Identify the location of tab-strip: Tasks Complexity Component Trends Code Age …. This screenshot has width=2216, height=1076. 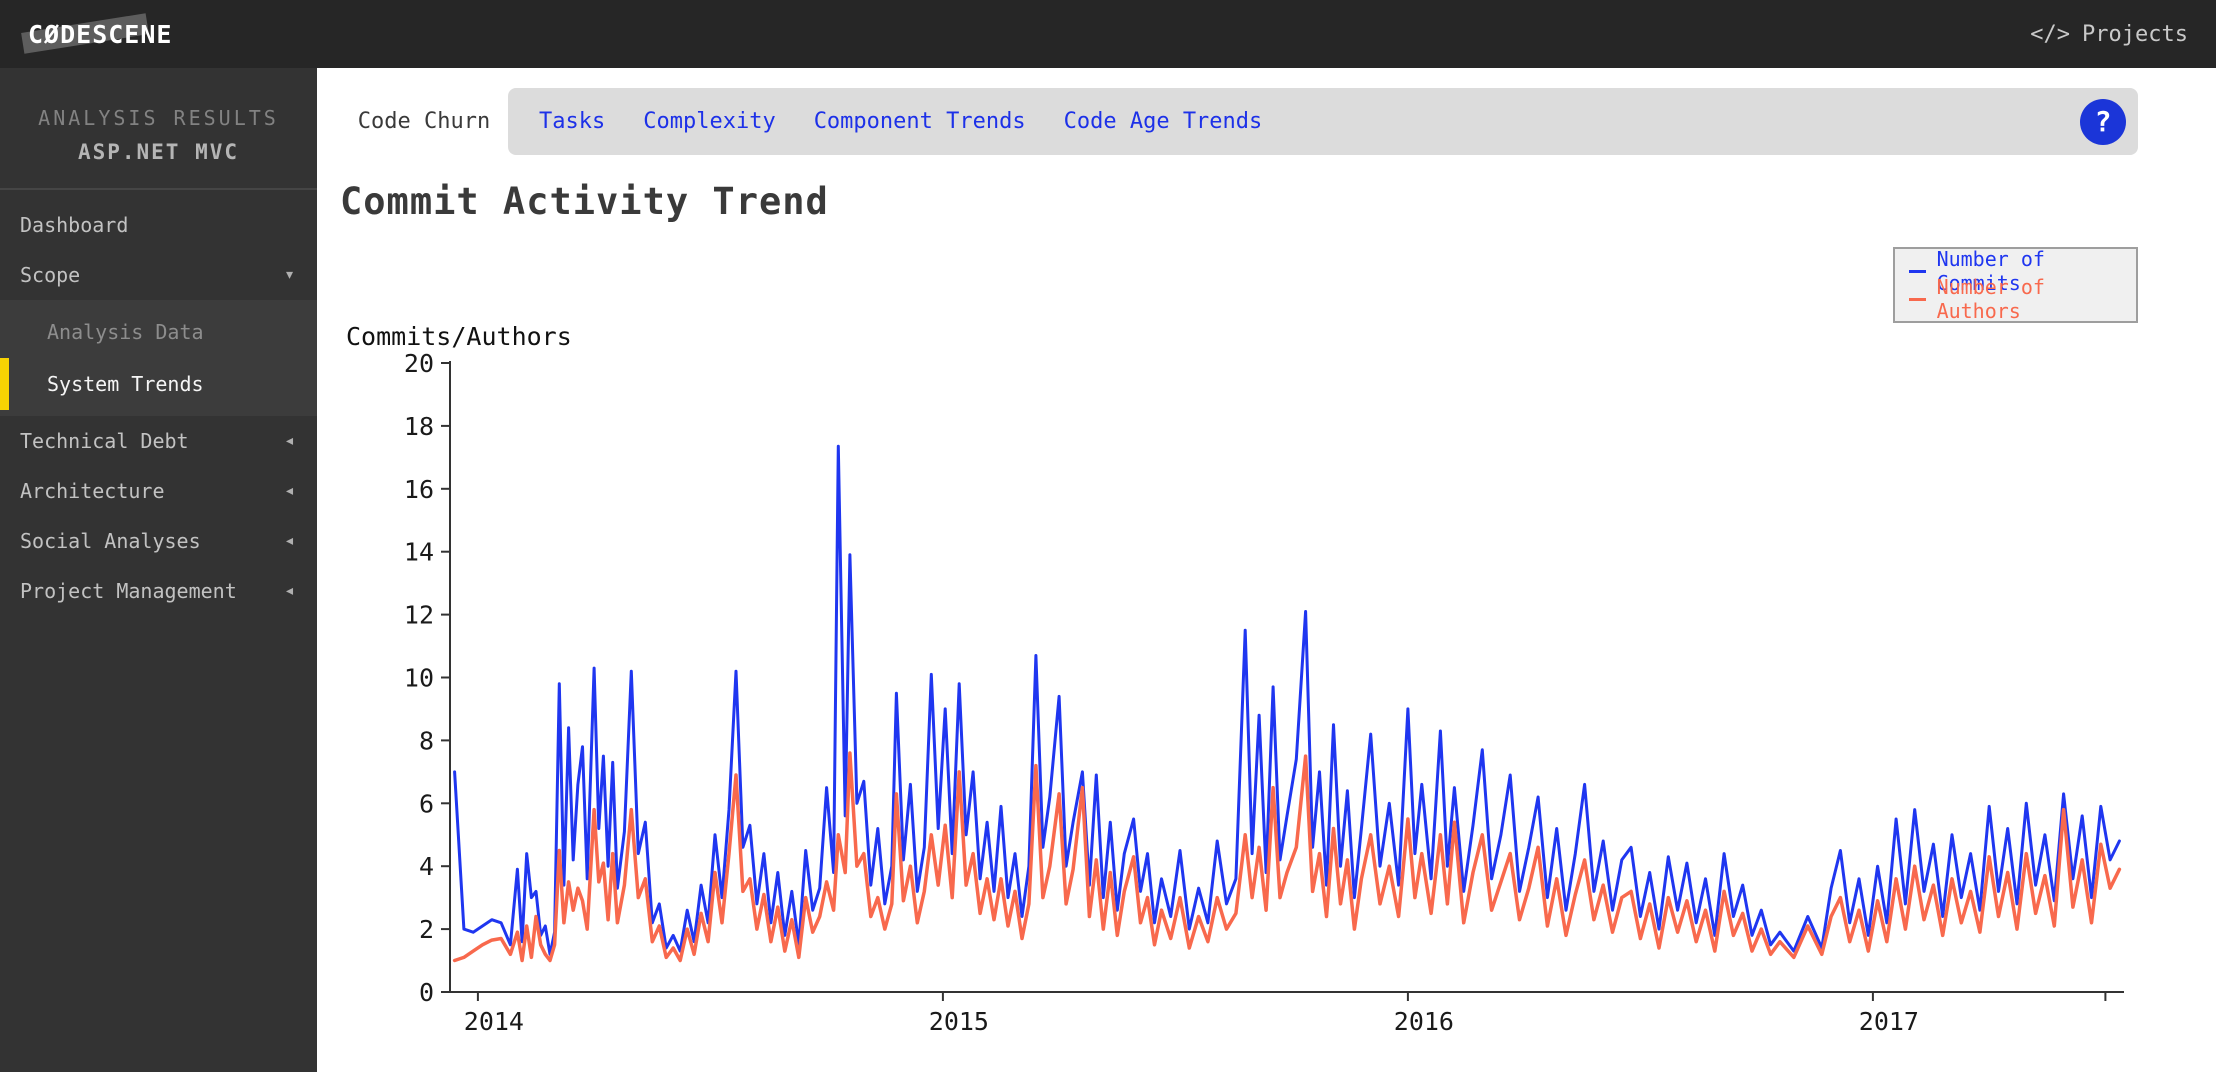
(1323, 121).